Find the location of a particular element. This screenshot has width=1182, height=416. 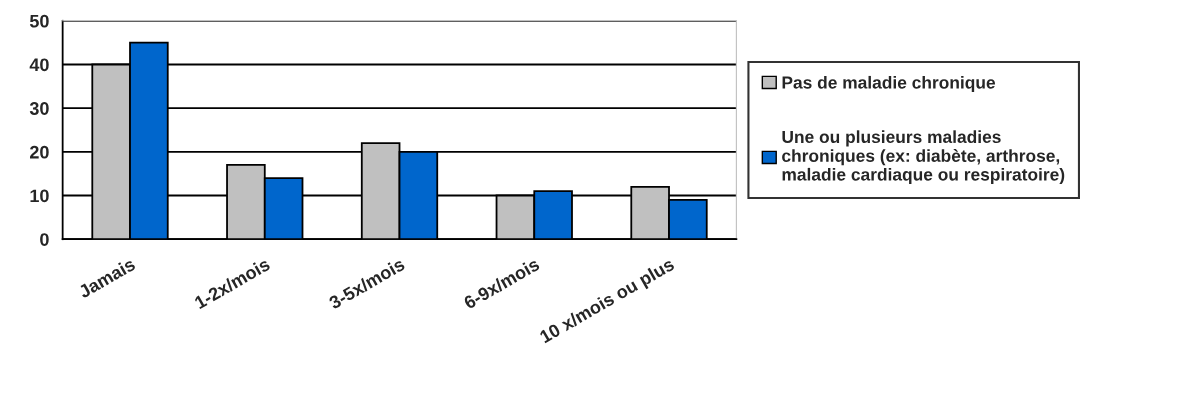

y-tick-label: 40 is located at coordinates (39, 65).